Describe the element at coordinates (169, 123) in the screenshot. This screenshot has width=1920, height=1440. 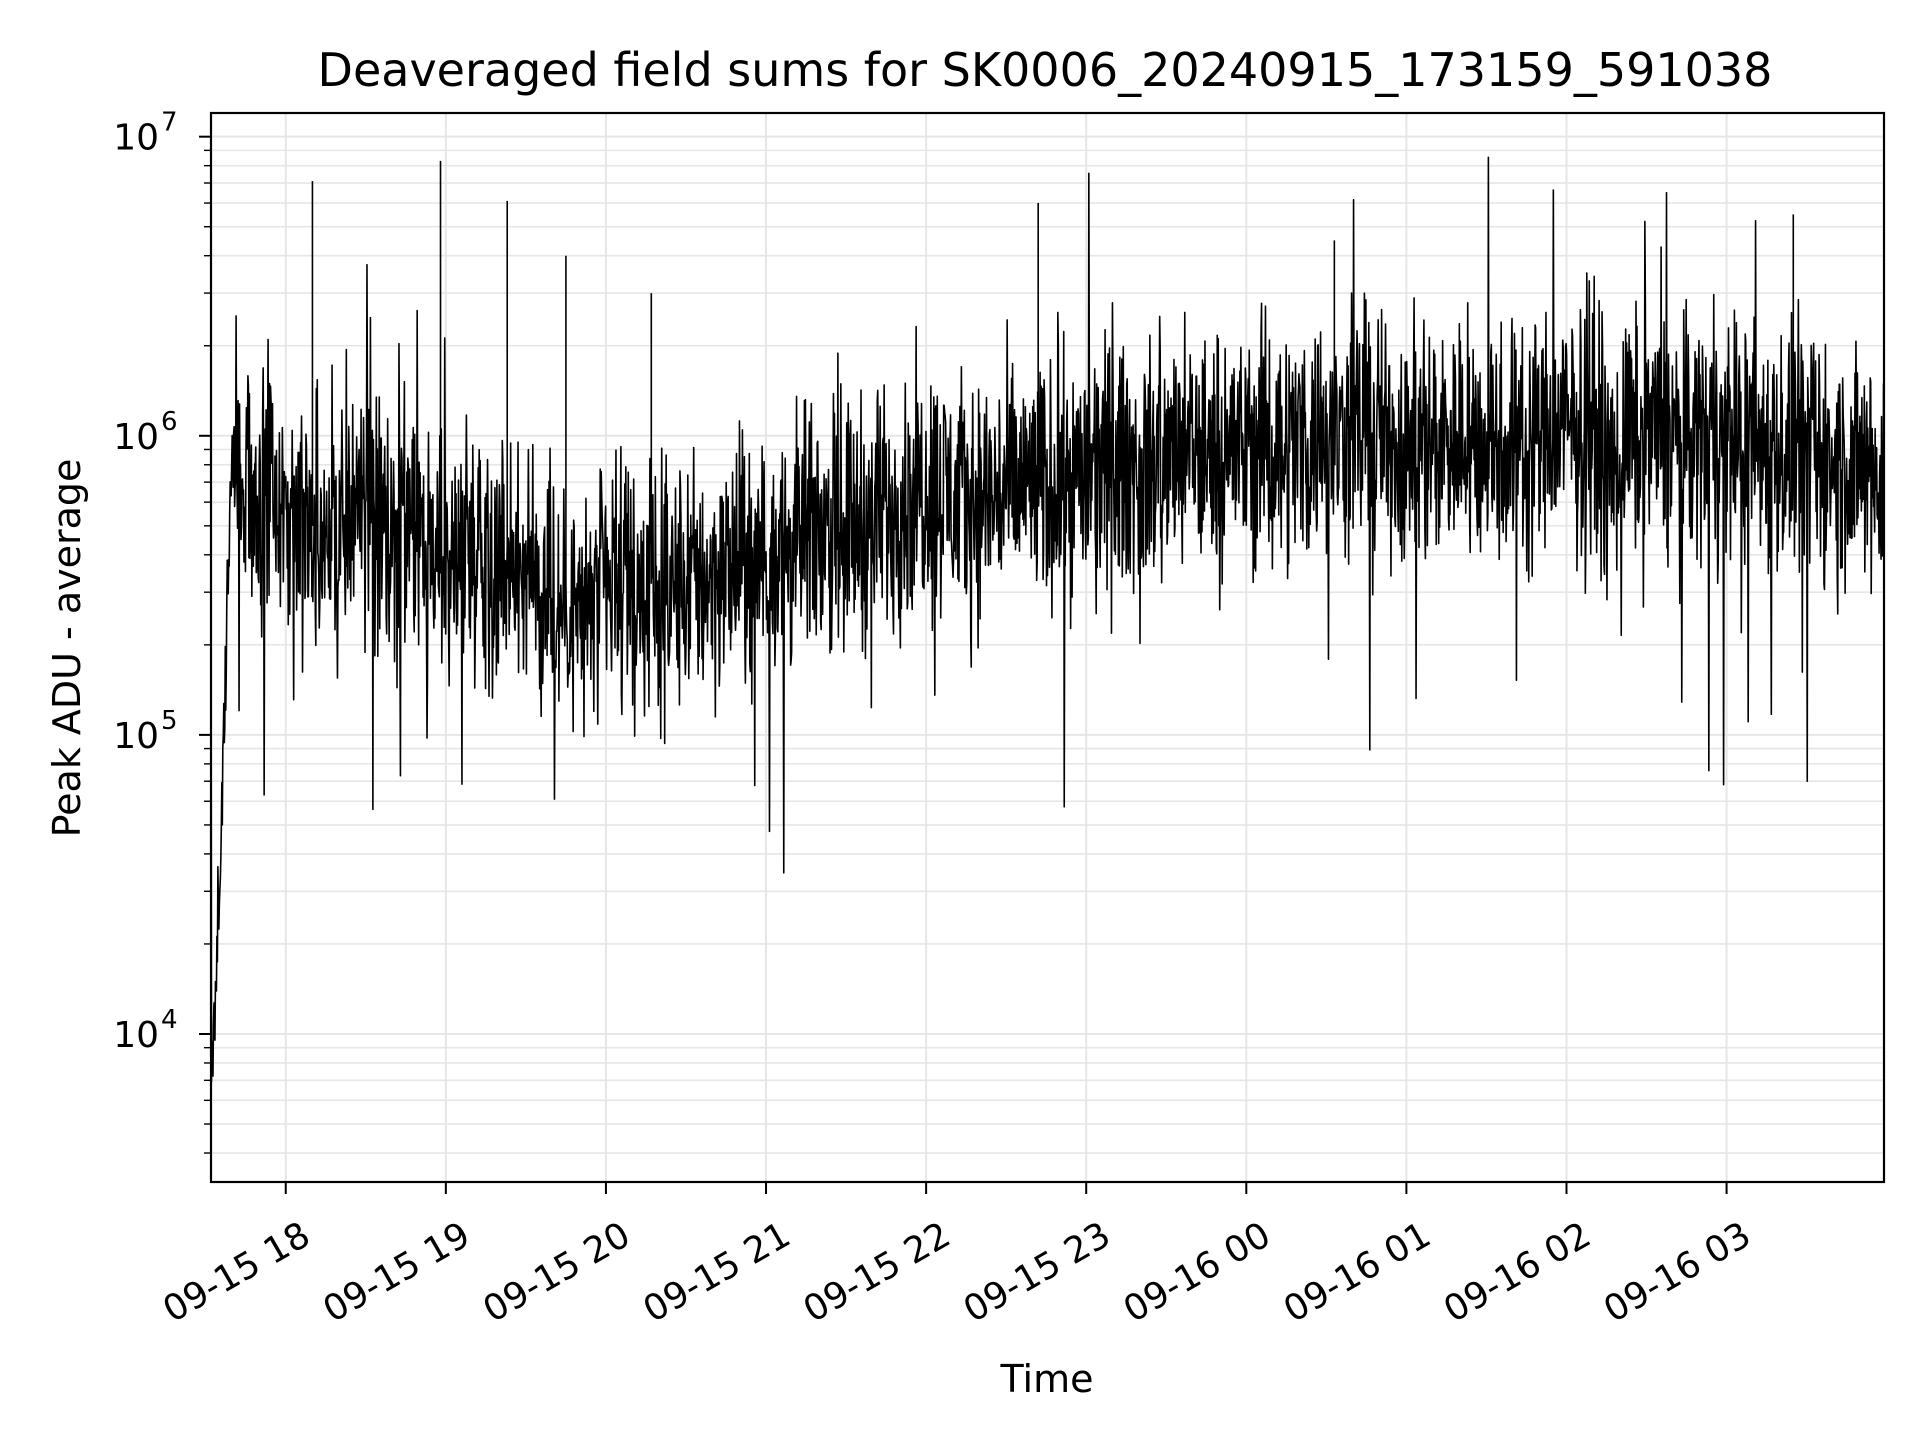
I see `y-tick-exponent: 7` at that location.